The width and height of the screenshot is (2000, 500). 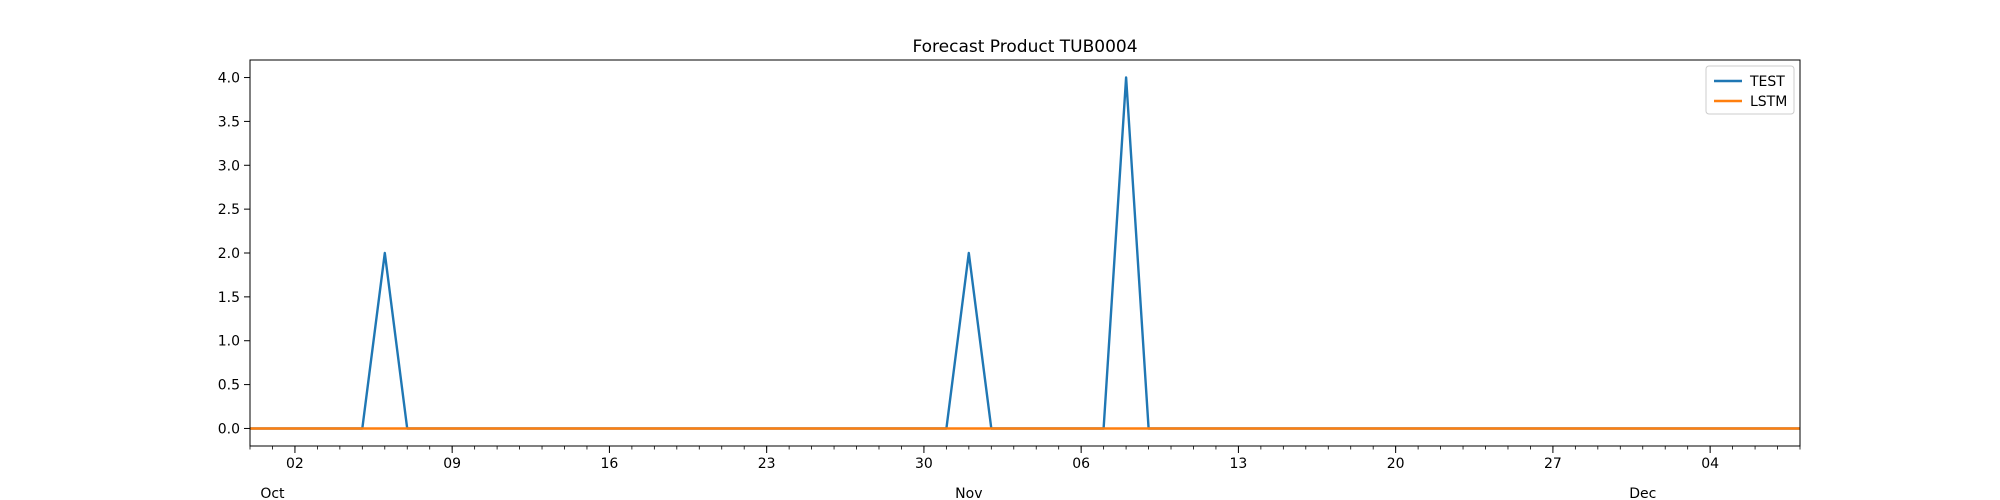 I want to click on x-tick-label: 02, so click(x=295, y=464).